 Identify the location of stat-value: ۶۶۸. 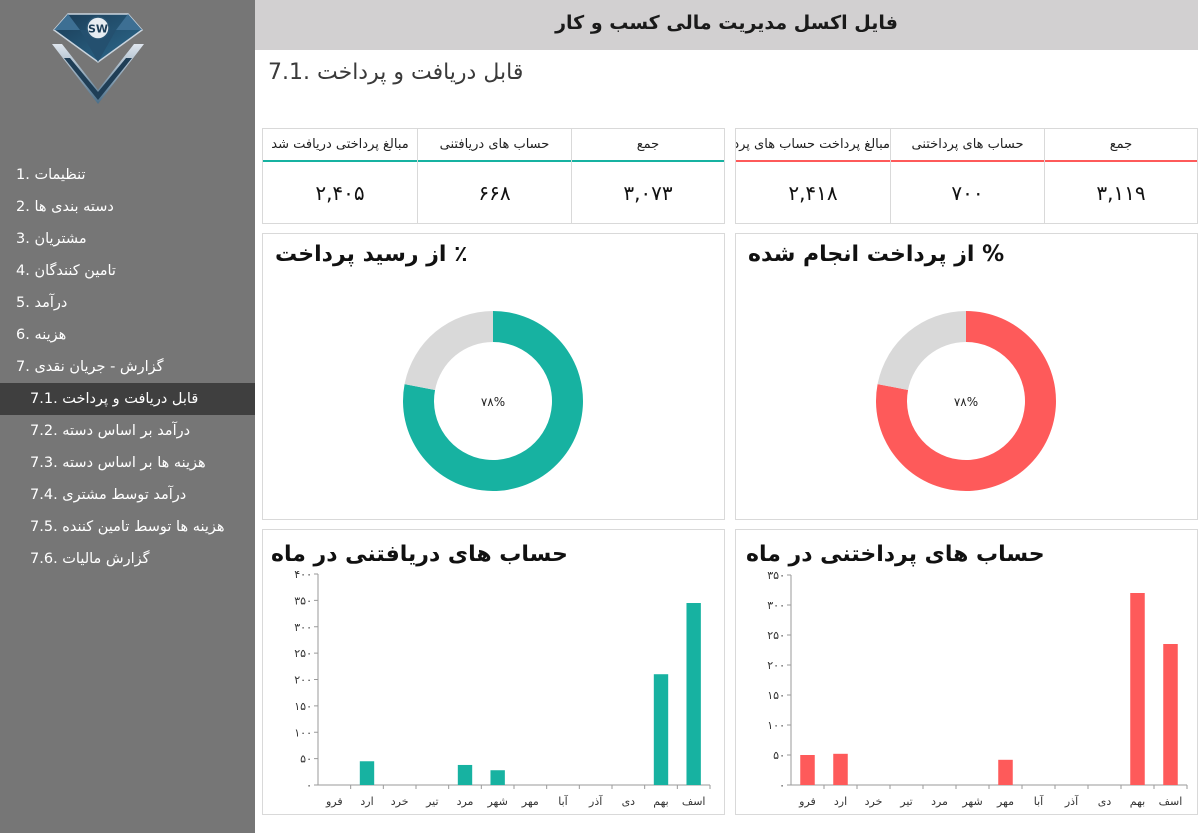
(494, 193).